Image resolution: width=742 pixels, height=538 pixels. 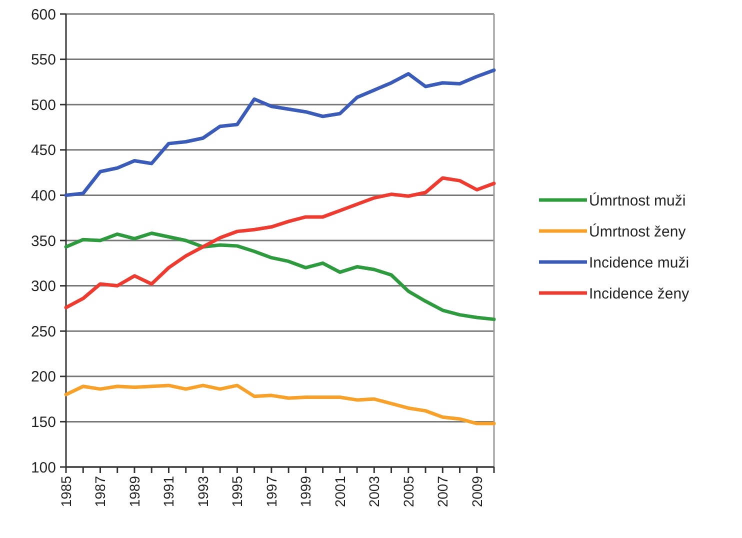 What do you see at coordinates (43, 467) in the screenshot?
I see `y-tick-label: 100` at bounding box center [43, 467].